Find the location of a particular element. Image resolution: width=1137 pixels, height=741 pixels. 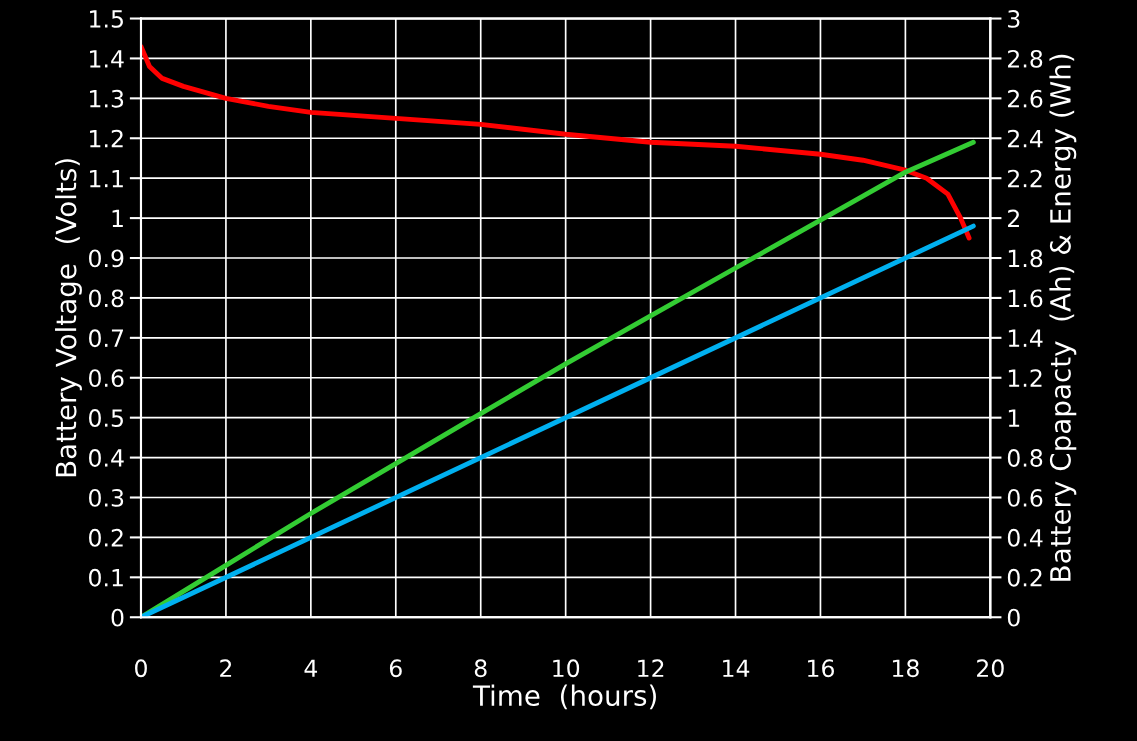

y-tick-label: 1 is located at coordinates (117, 218).